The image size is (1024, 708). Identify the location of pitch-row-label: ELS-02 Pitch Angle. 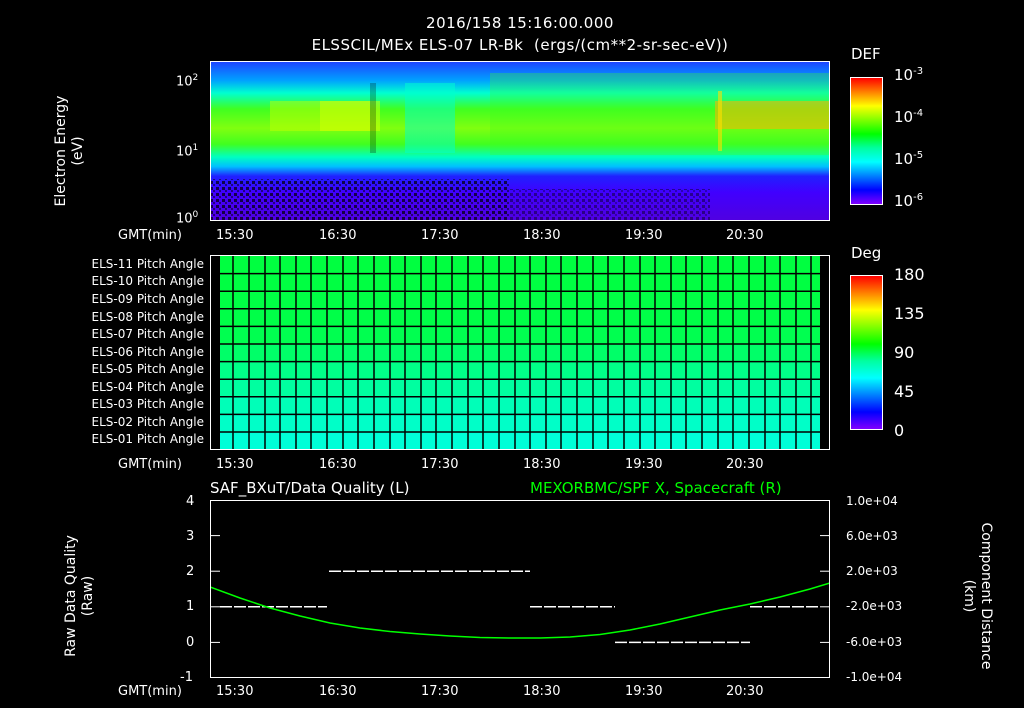
(147, 422).